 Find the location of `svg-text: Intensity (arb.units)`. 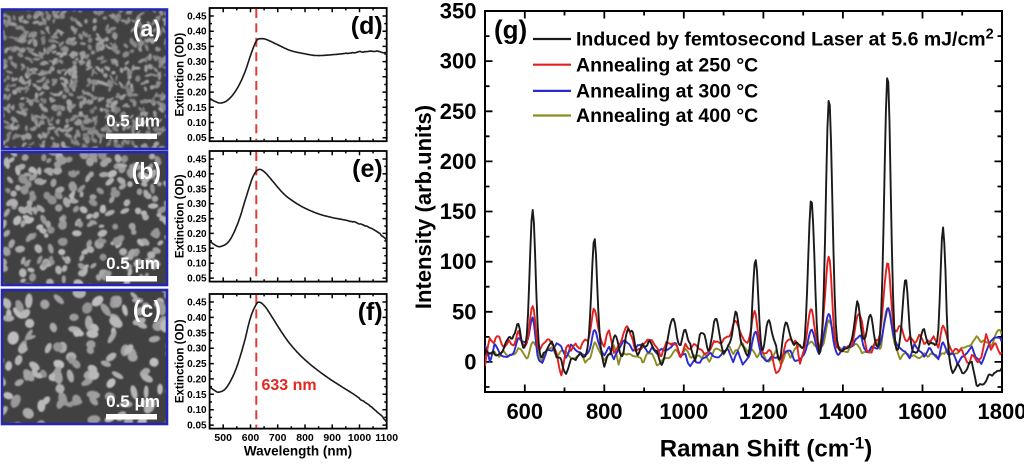

svg-text: Intensity (arb.units) is located at coordinates (423, 207).